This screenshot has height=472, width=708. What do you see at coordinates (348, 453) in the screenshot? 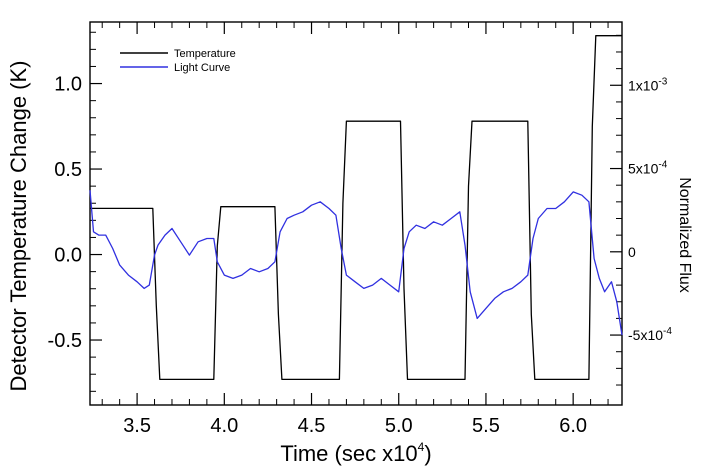
I see `x-axis-title-base: Time (sec x10` at bounding box center [348, 453].